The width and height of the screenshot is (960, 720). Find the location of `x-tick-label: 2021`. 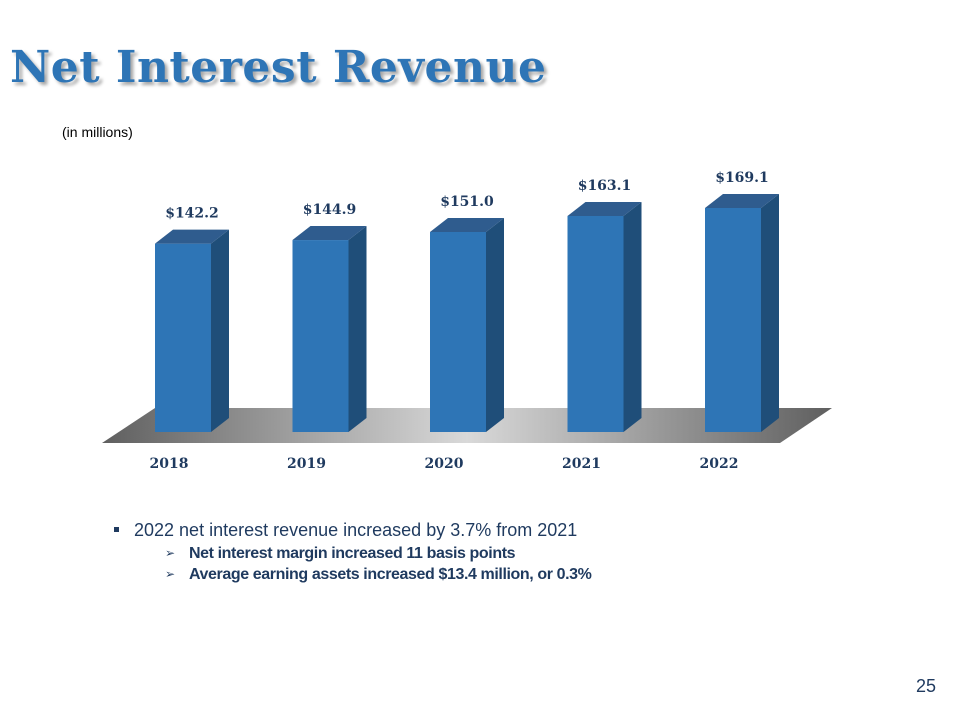

x-tick-label: 2021 is located at coordinates (581, 464).